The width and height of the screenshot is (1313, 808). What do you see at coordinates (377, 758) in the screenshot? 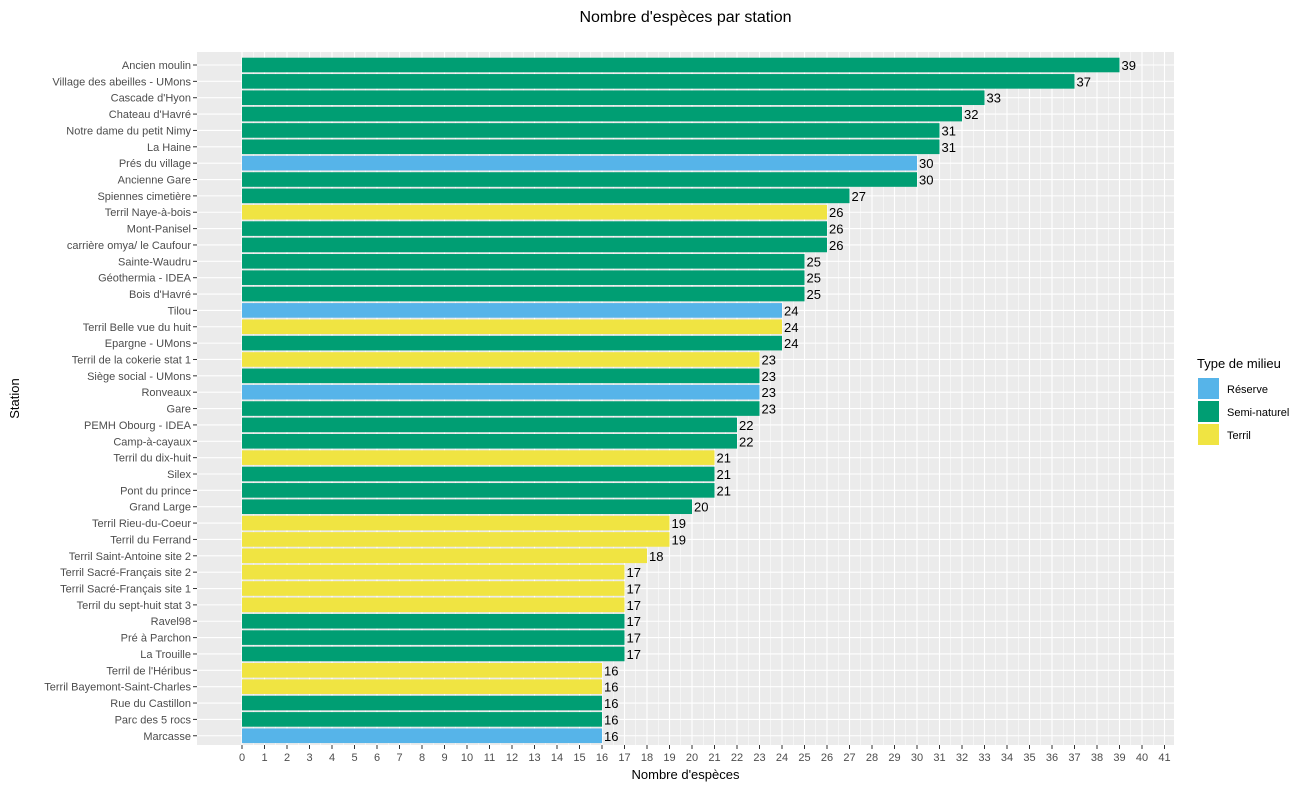
I see `x-tick-label: 6` at bounding box center [377, 758].